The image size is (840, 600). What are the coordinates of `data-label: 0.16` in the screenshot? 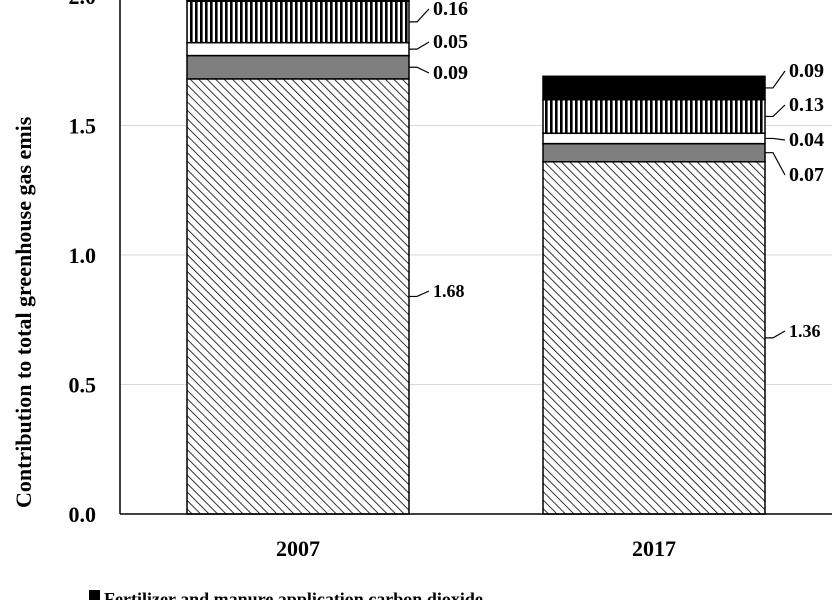 It's located at (450, 10).